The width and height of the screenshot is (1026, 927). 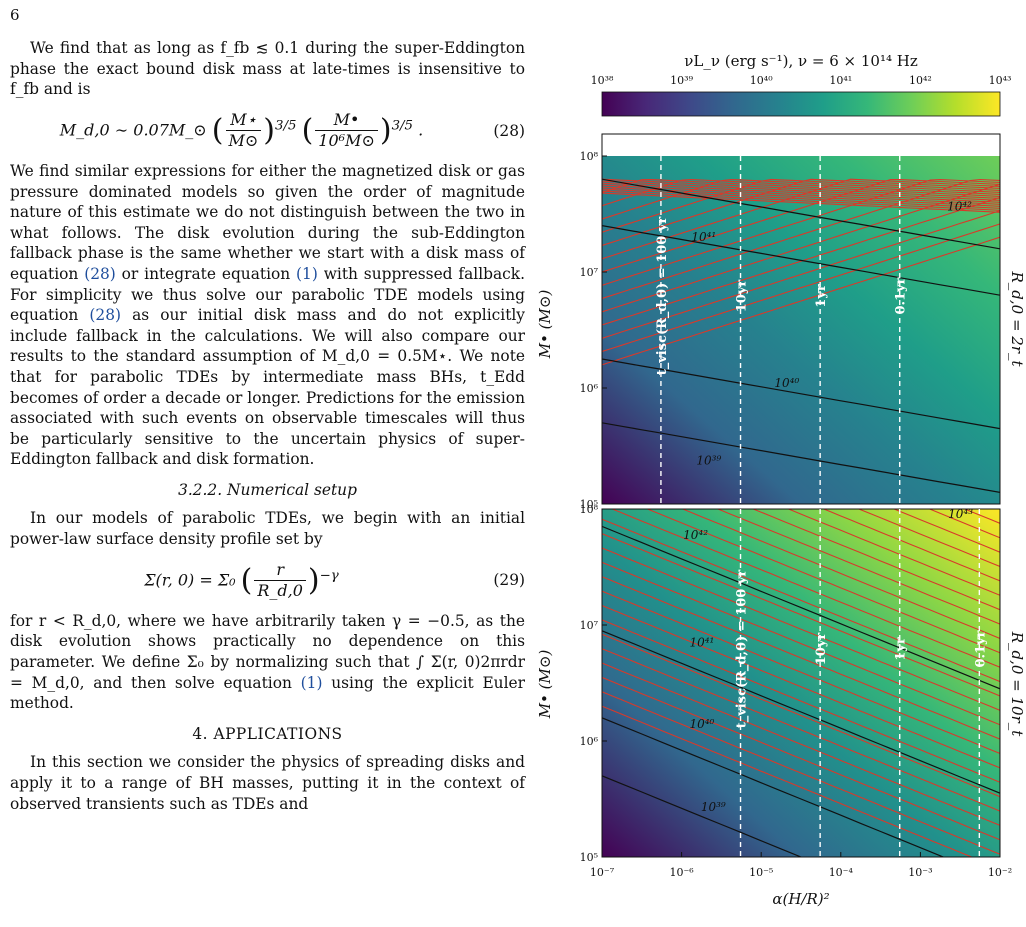 I want to click on equation-29: Σ(r, 0) = Σ₀ (r R_d,0)−γ (29), so click(x=334, y=580).